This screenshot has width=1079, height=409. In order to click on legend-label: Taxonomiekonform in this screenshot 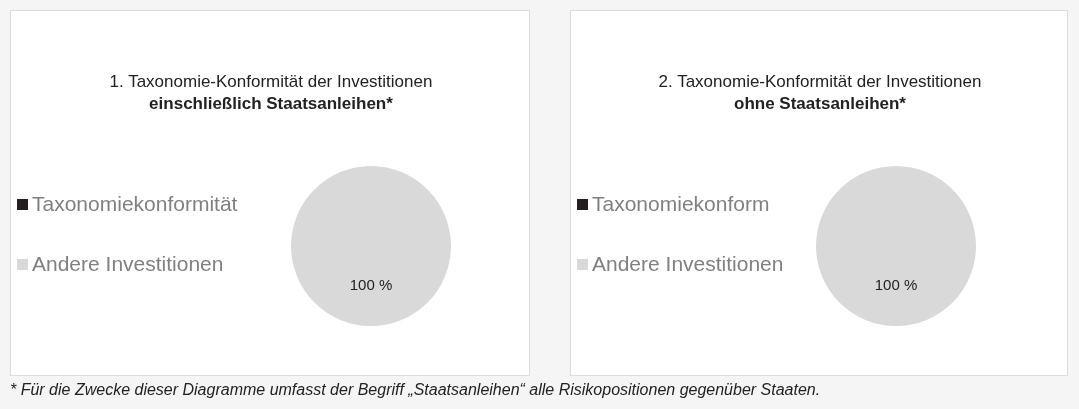, I will do `click(681, 204)`.